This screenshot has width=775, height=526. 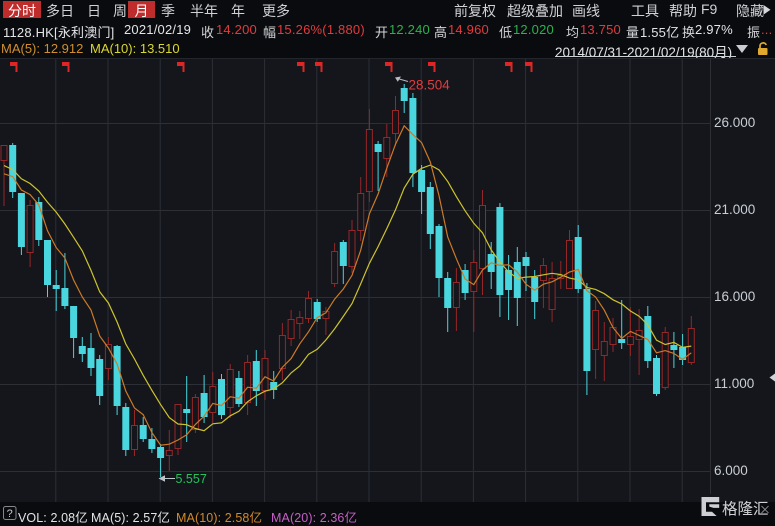 What do you see at coordinates (430, 85) in the screenshot?
I see `svg-text: 28.504` at bounding box center [430, 85].